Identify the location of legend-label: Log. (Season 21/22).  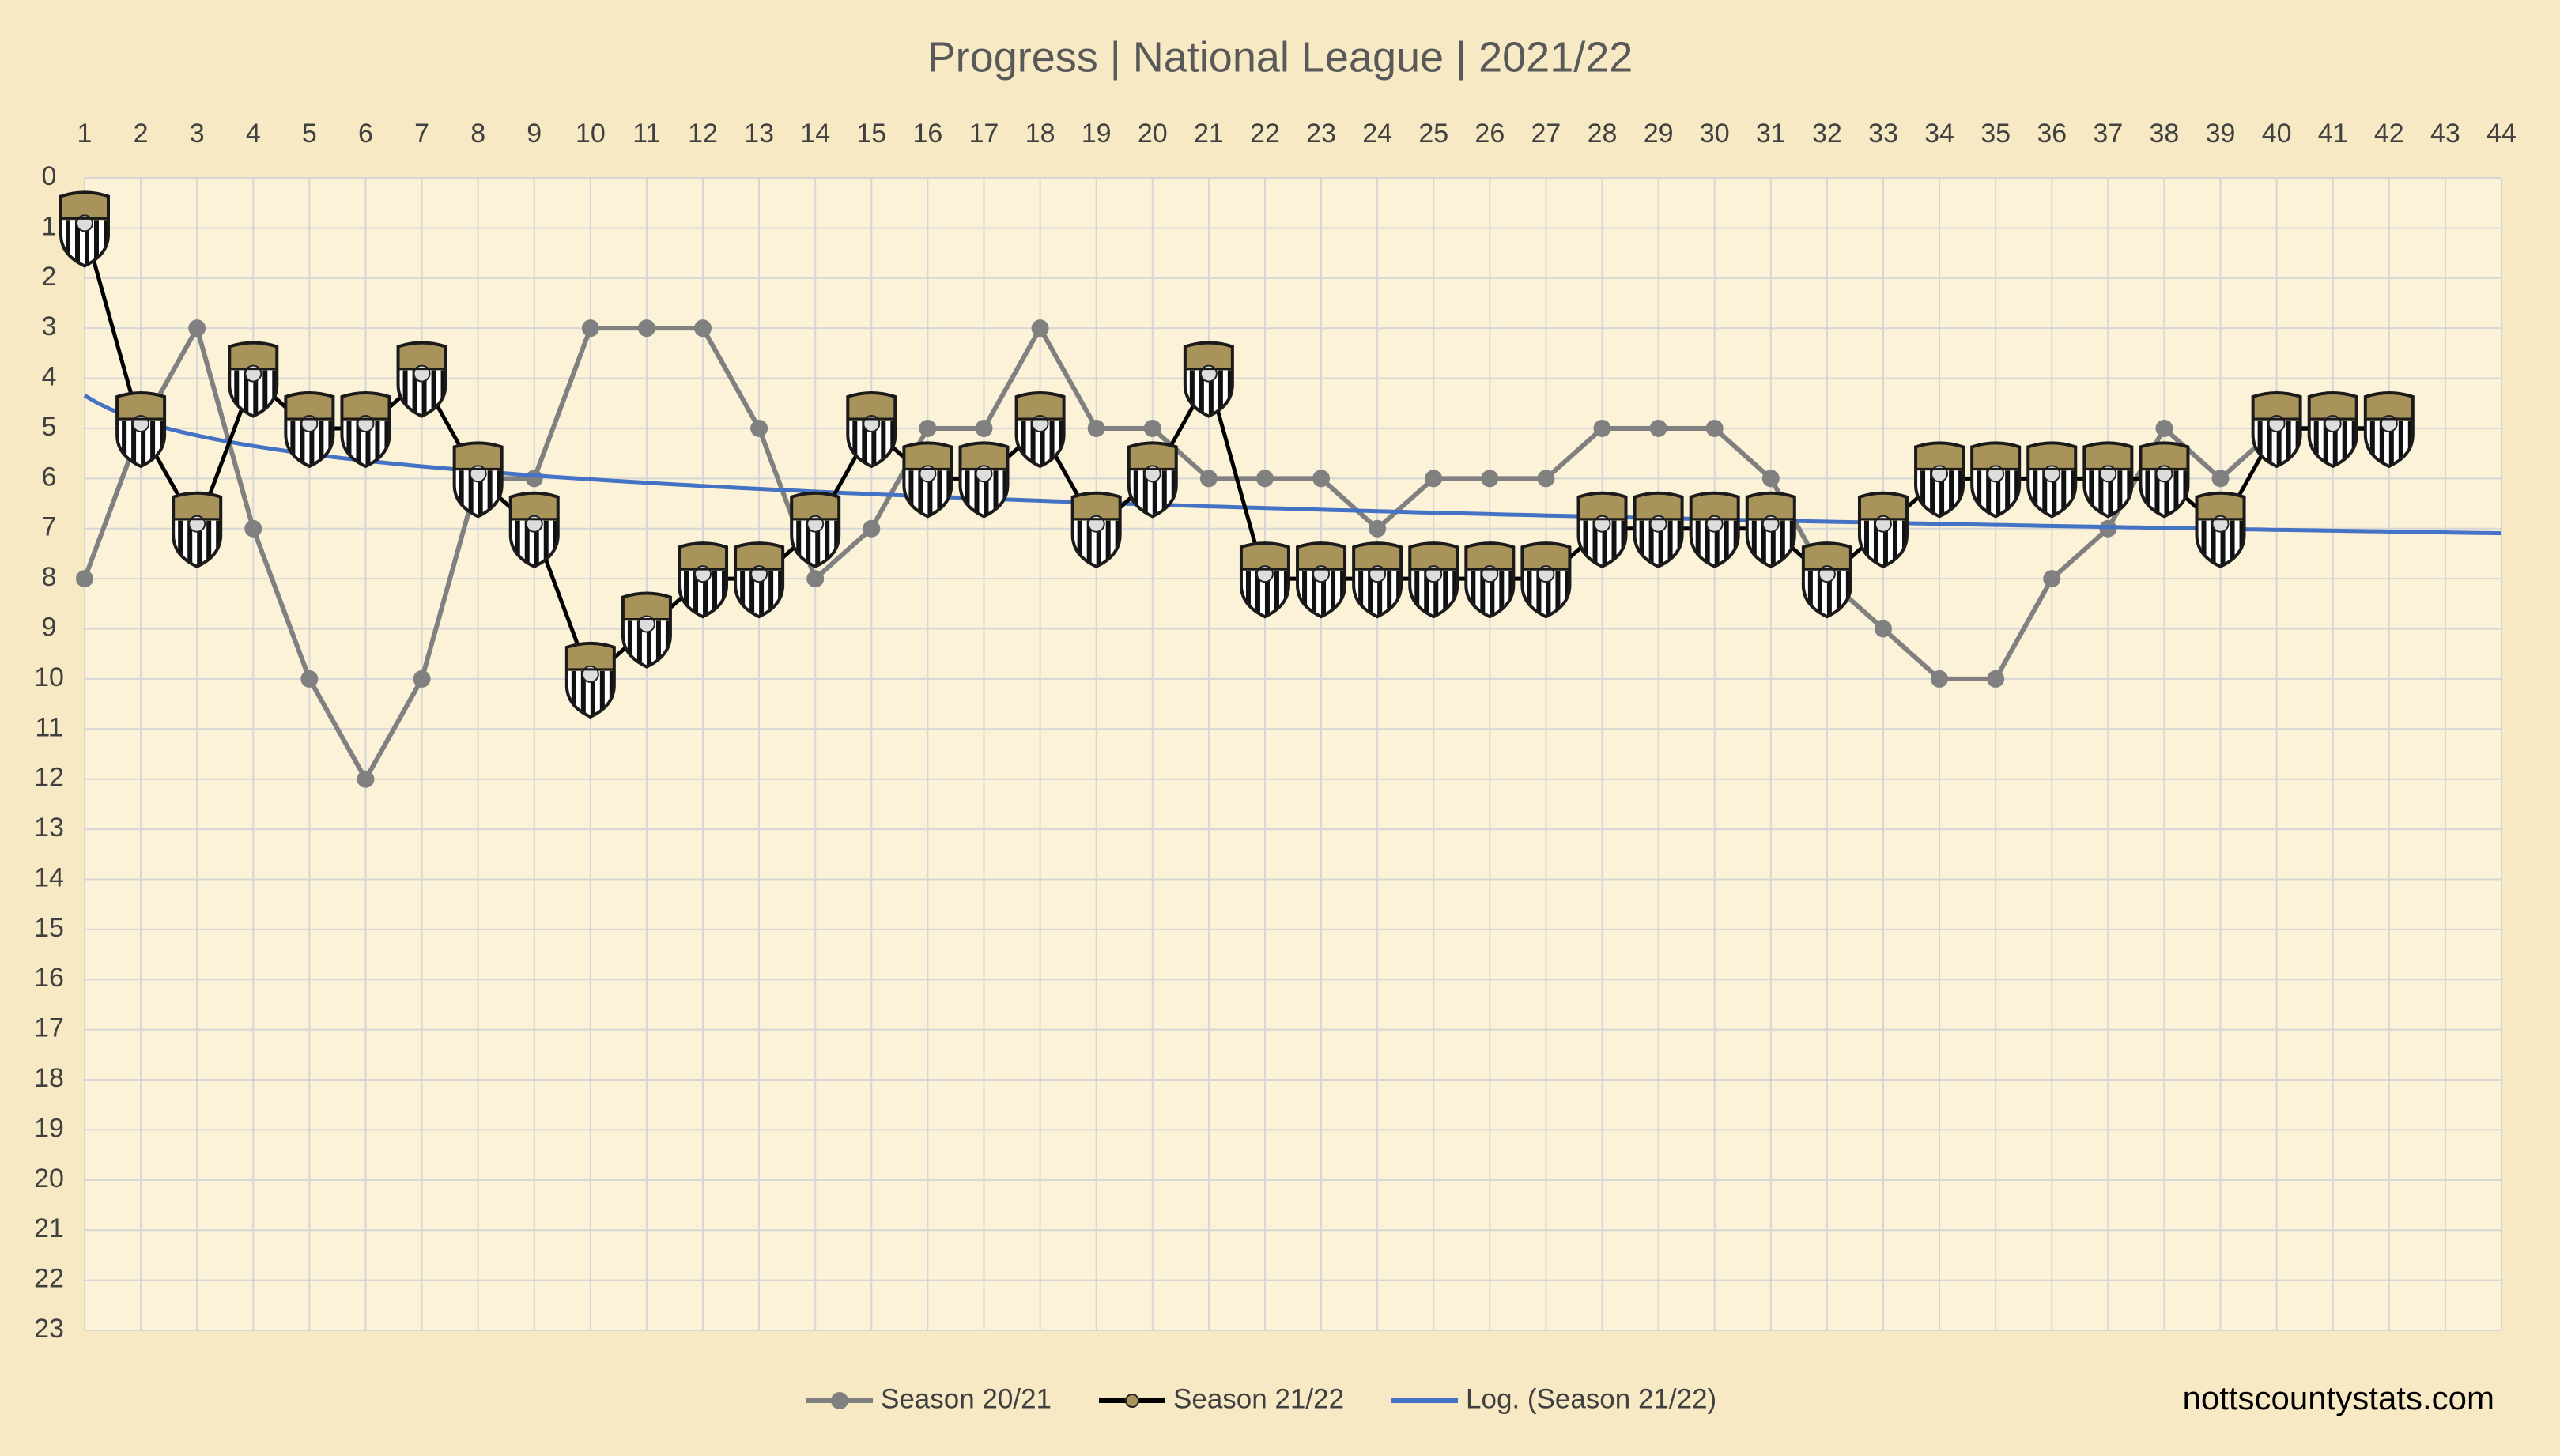
(1591, 1398).